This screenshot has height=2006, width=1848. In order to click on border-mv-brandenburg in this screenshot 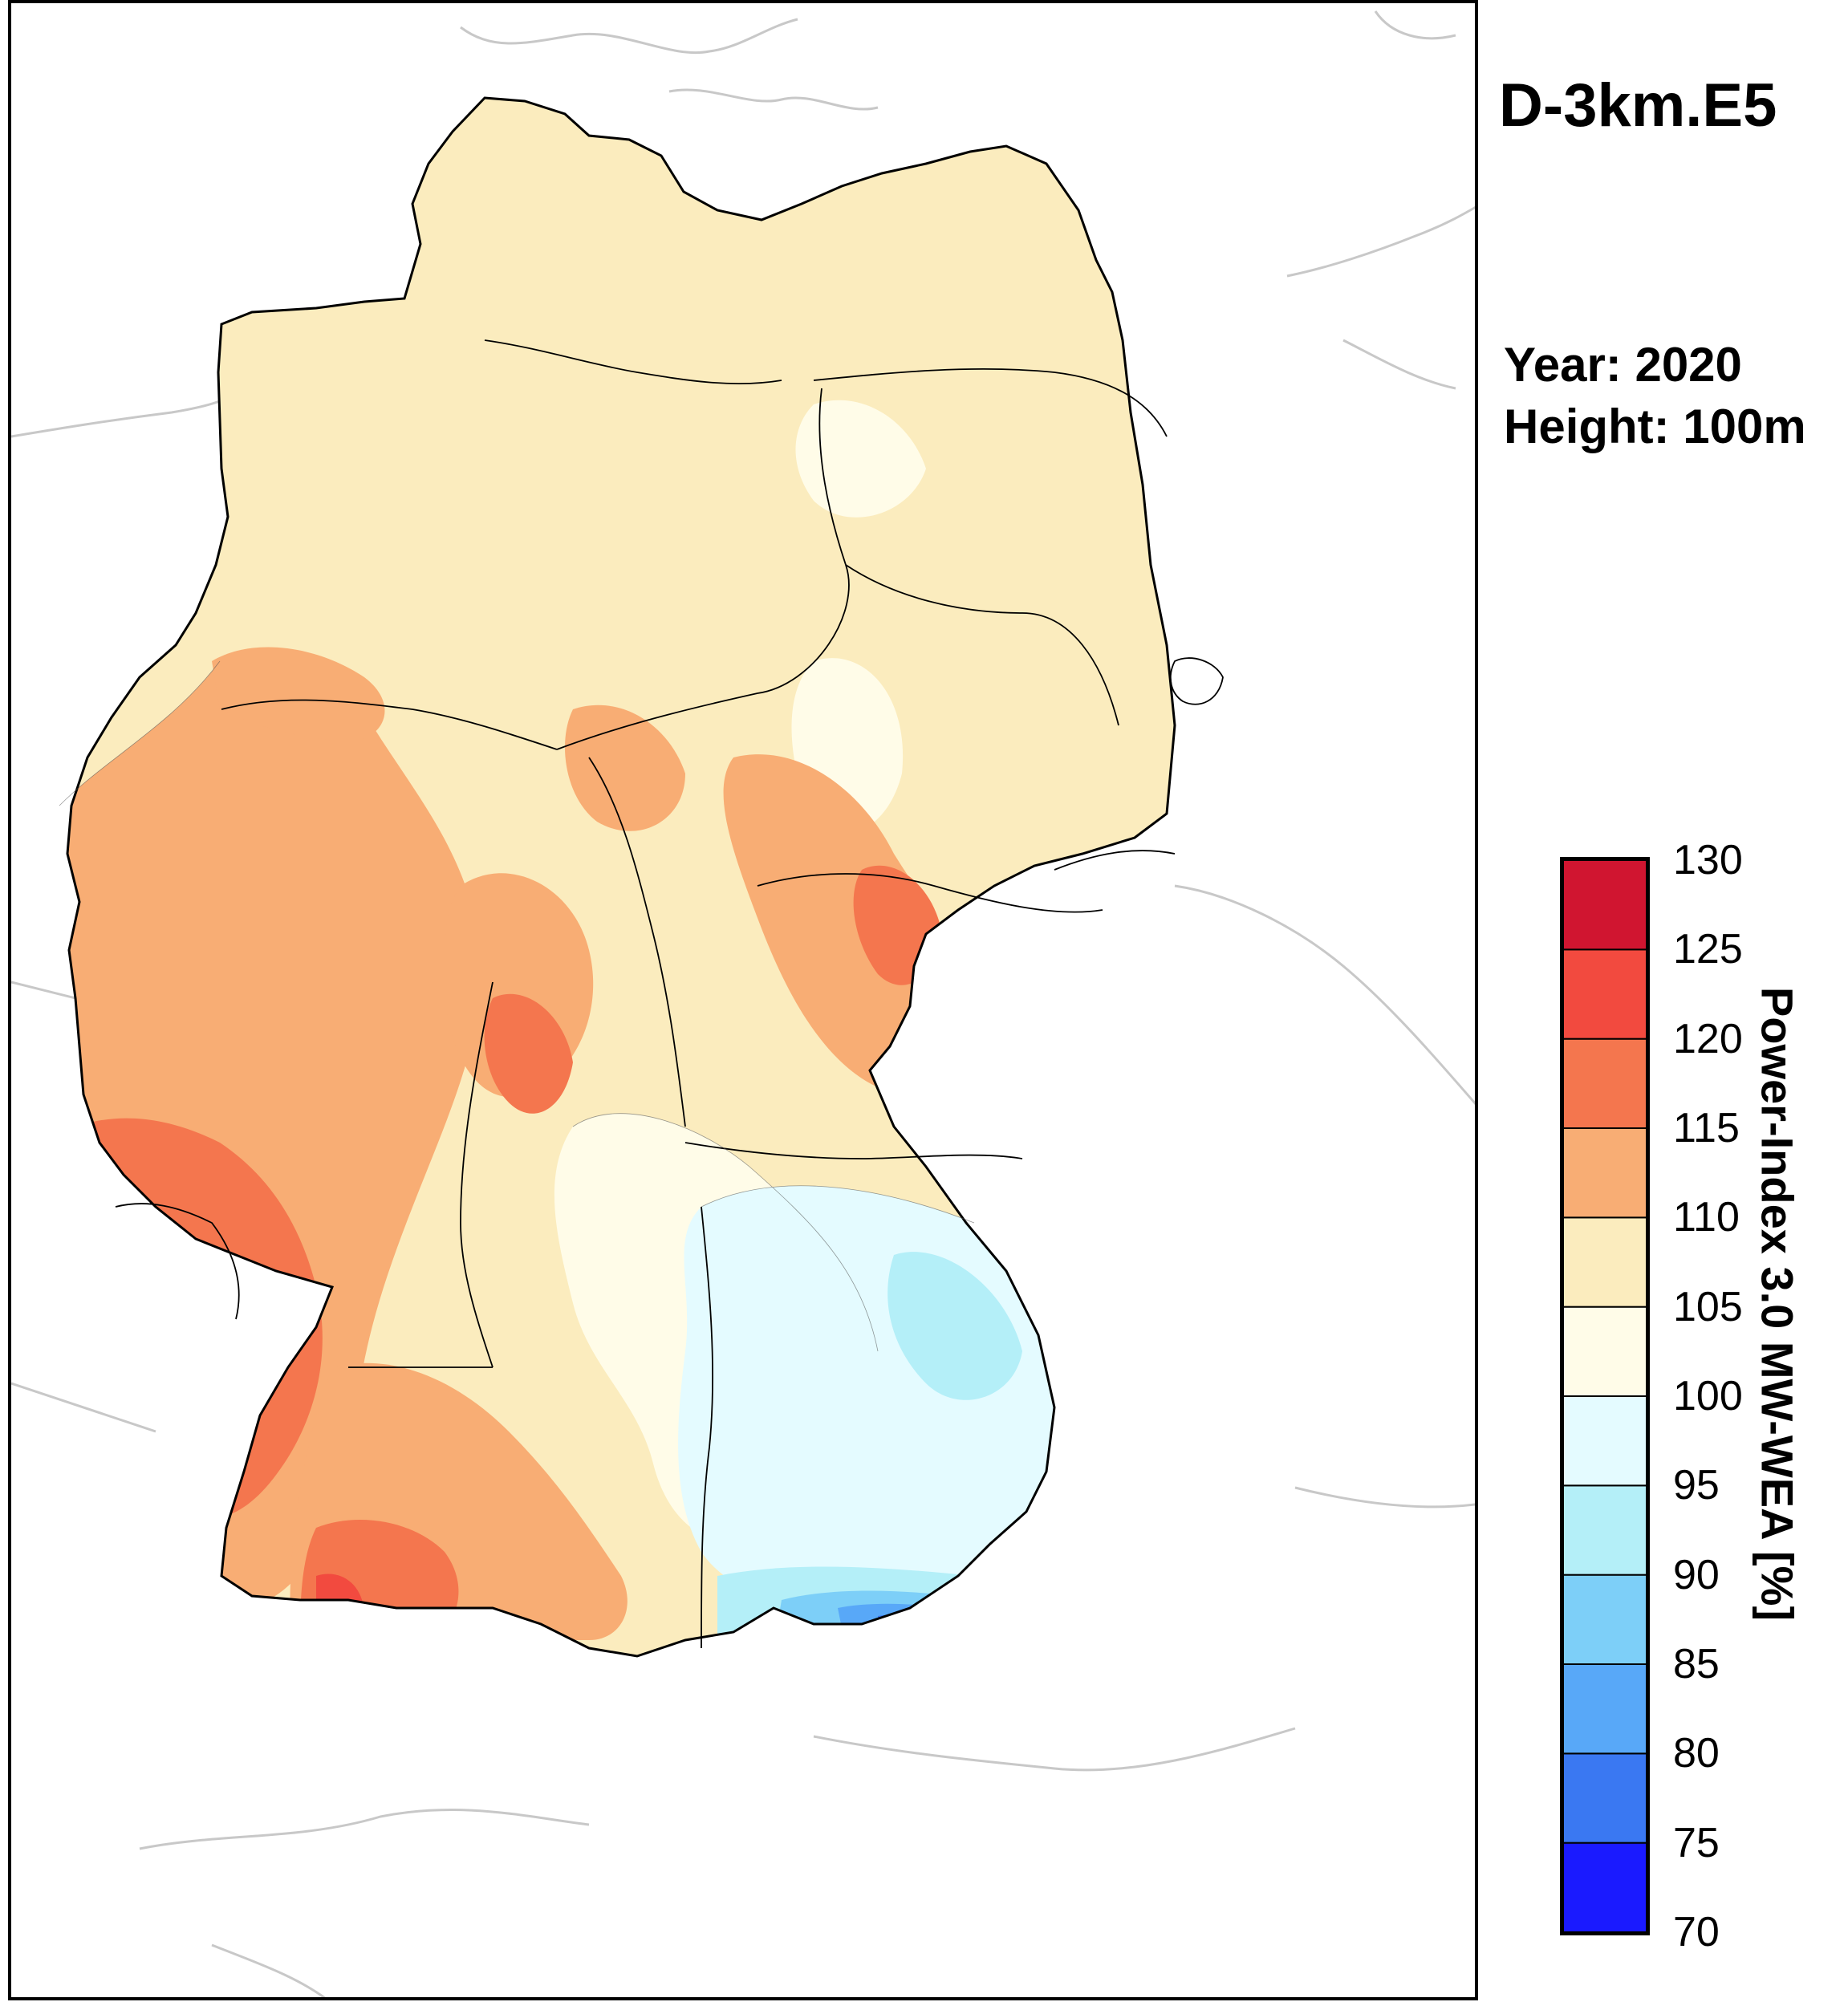, I will do `click(990, 402)`.